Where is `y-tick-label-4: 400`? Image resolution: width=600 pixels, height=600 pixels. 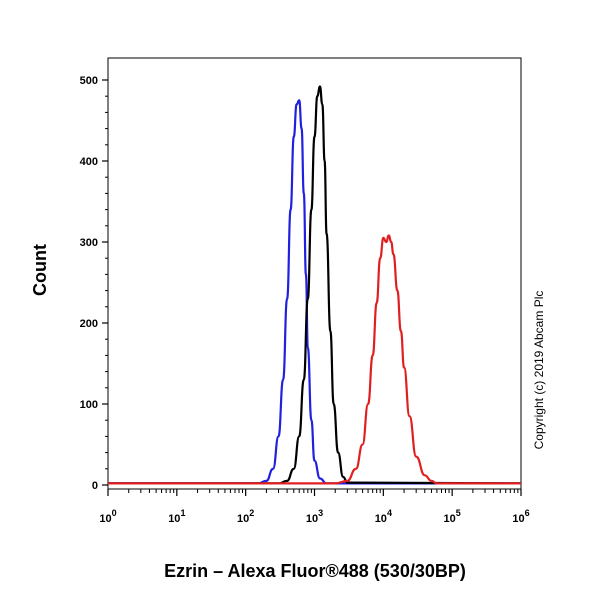
y-tick-label-4: 400 is located at coordinates (89, 162).